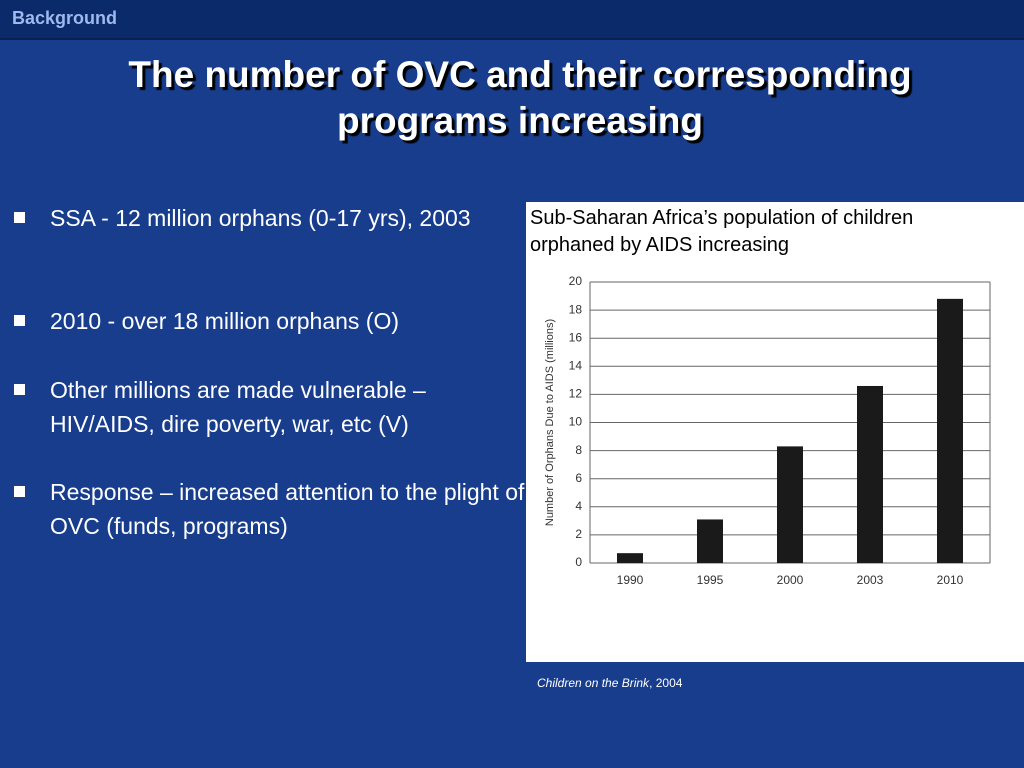  What do you see at coordinates (578, 478) in the screenshot?
I see `y-tick-label: 6` at bounding box center [578, 478].